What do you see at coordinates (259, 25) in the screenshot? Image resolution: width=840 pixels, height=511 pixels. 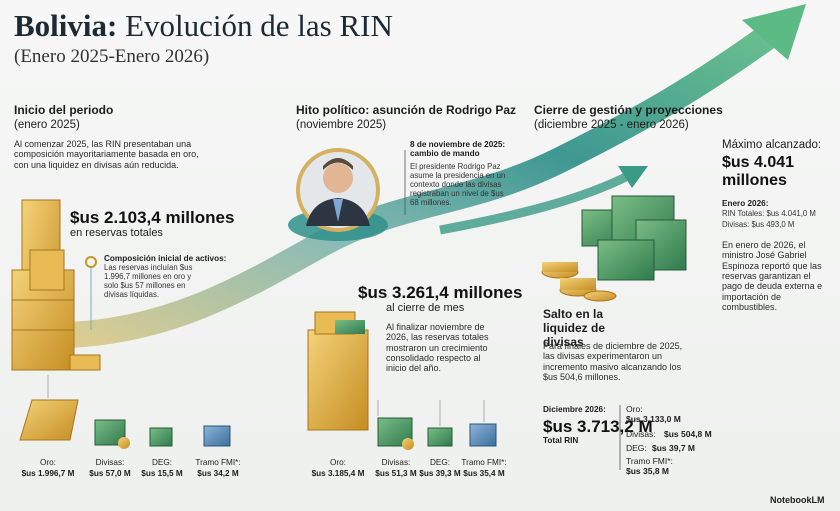 I see `title-rest: Evolución de las RIN` at bounding box center [259, 25].